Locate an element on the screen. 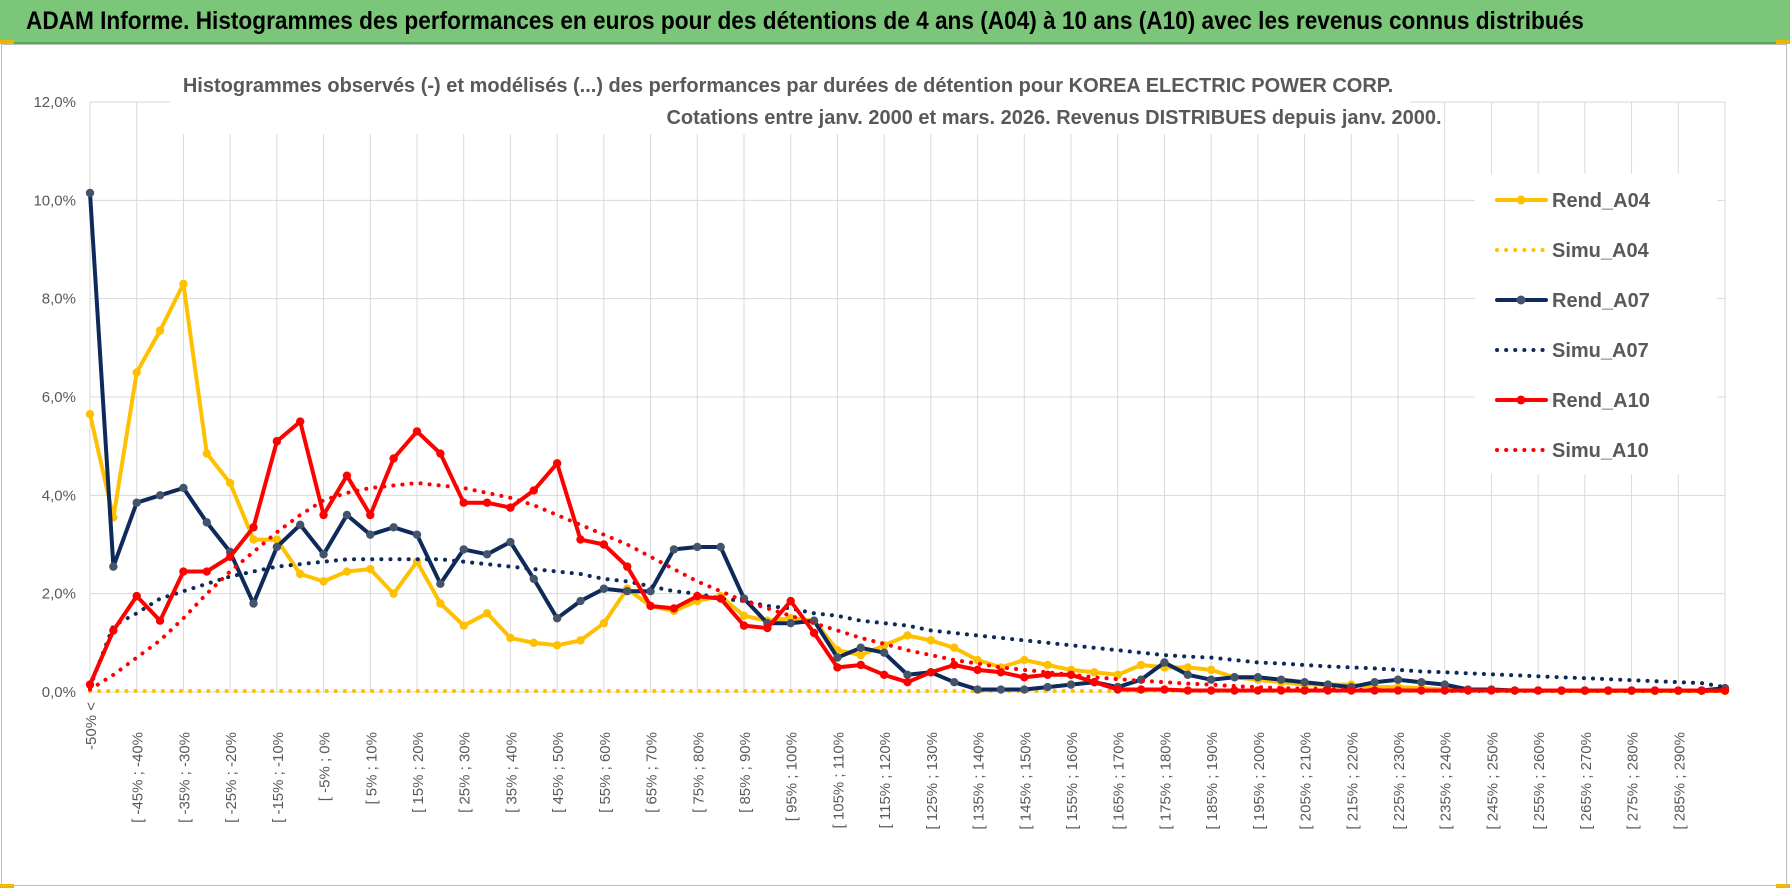 The image size is (1790, 888). y-tick-label: 6,0% is located at coordinates (59, 397).